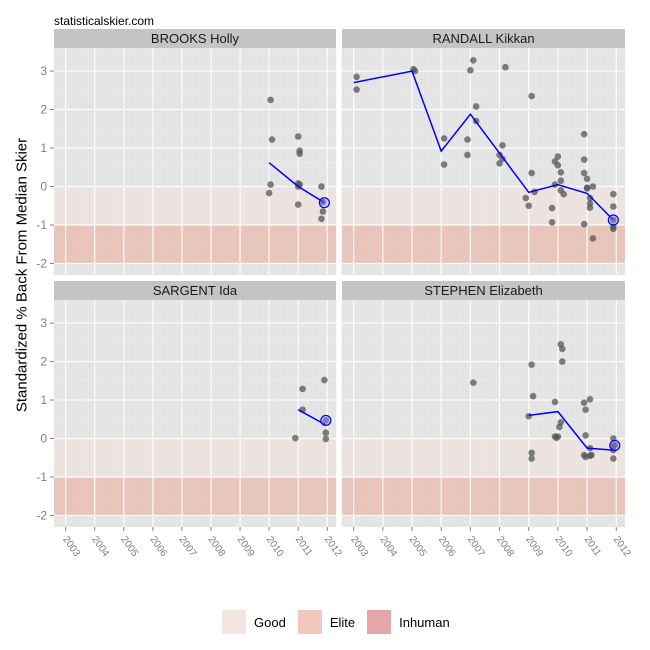 This screenshot has width=650, height=650. I want to click on legend-label-good: Good, so click(270, 622).